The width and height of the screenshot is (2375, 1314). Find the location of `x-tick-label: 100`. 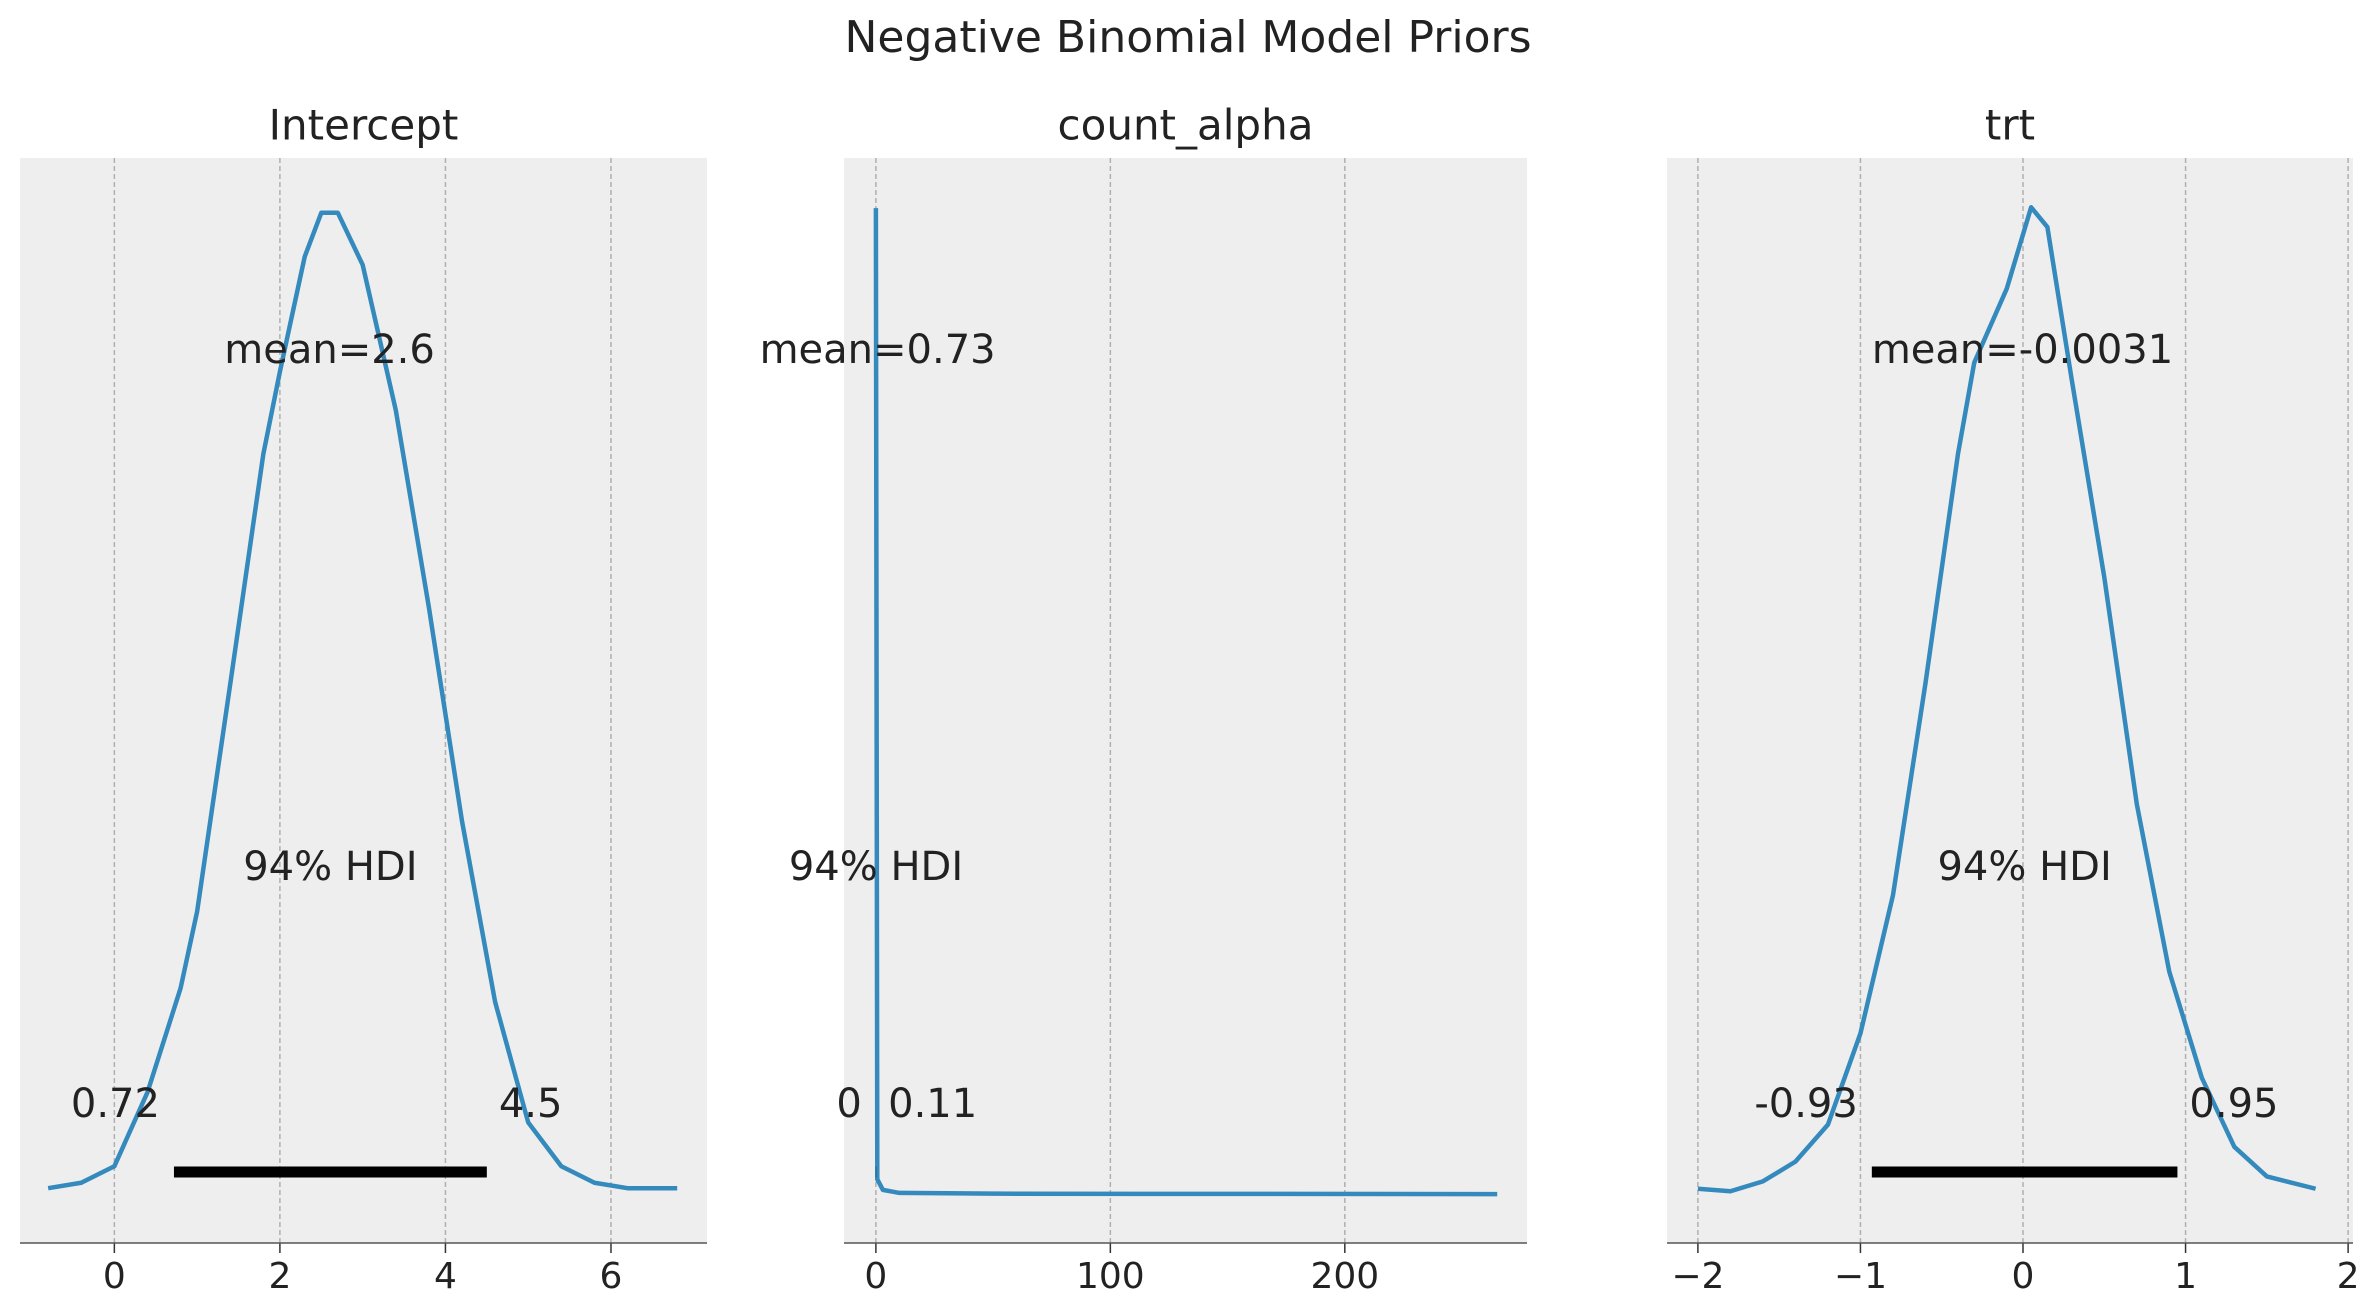

x-tick-label: 100 is located at coordinates (1110, 1276).